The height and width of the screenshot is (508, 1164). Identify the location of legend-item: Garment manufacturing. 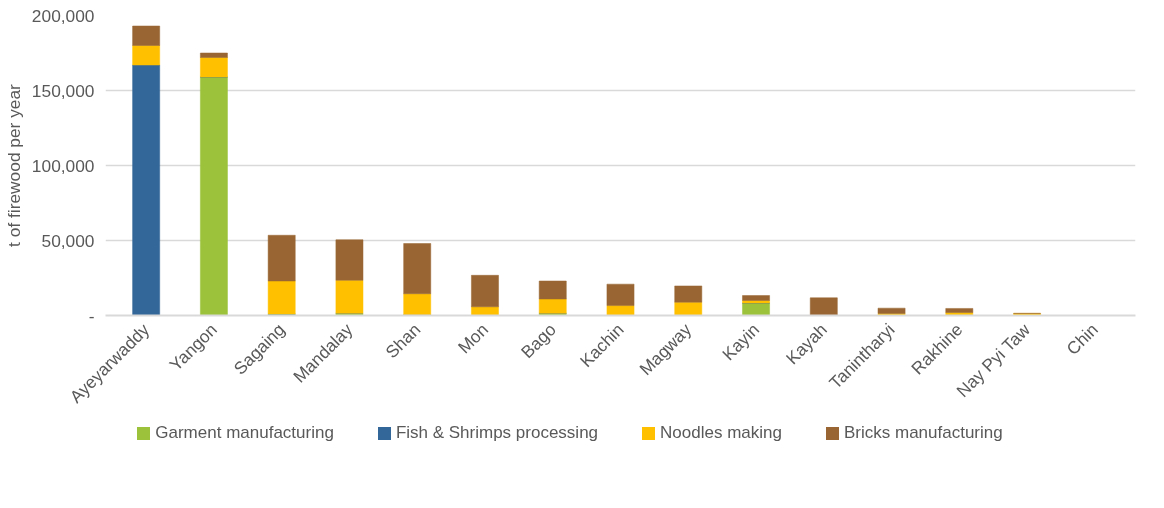
(235, 433).